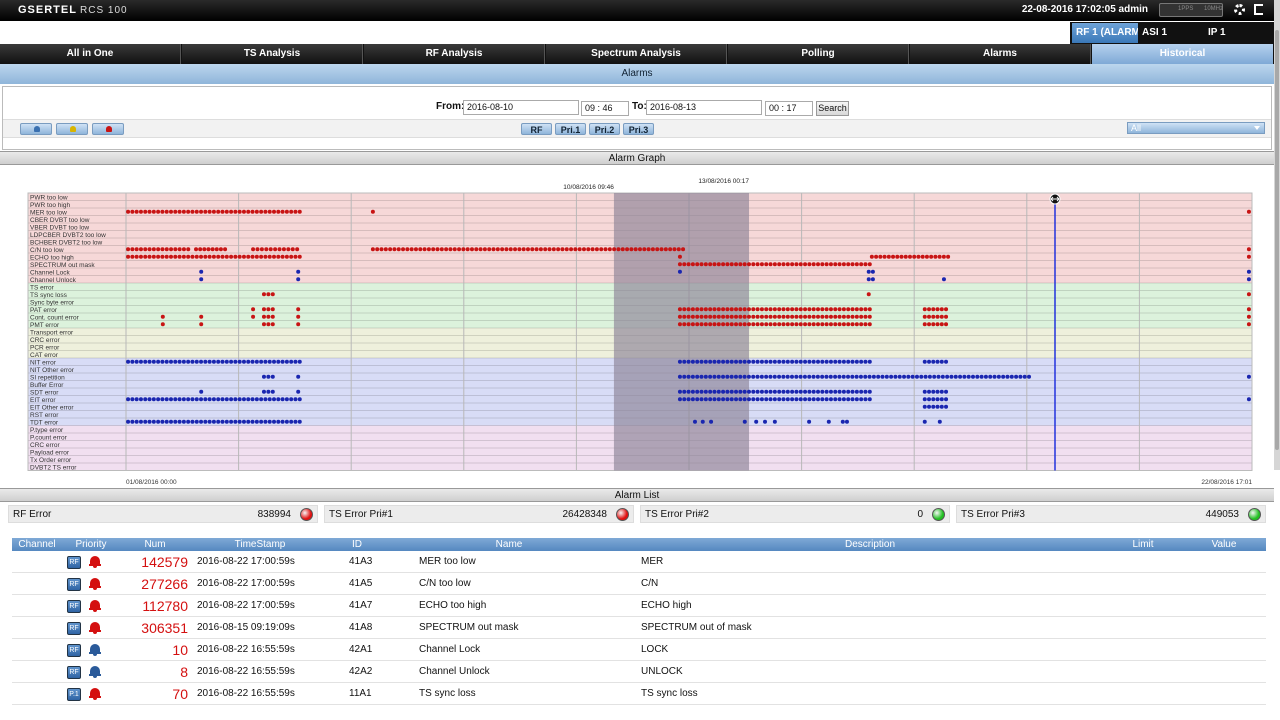 This screenshot has height=720, width=1280. Describe the element at coordinates (1171, 33) in the screenshot. I see `input-tab: ASI 1` at that location.